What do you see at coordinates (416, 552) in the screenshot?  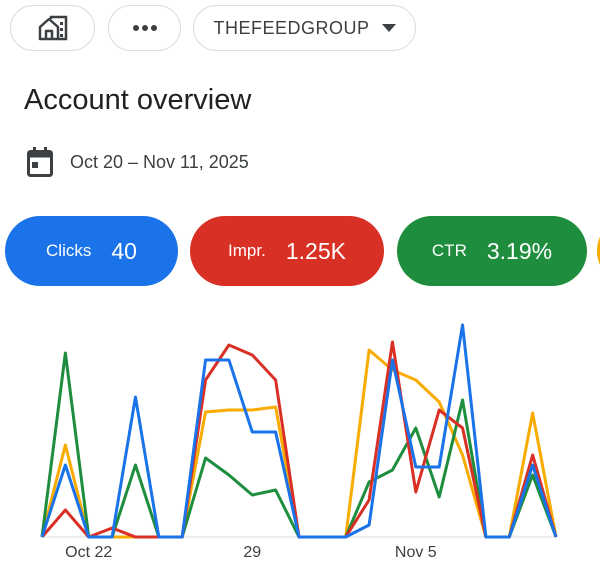 I see `x-tick-label: Nov 5` at bounding box center [416, 552].